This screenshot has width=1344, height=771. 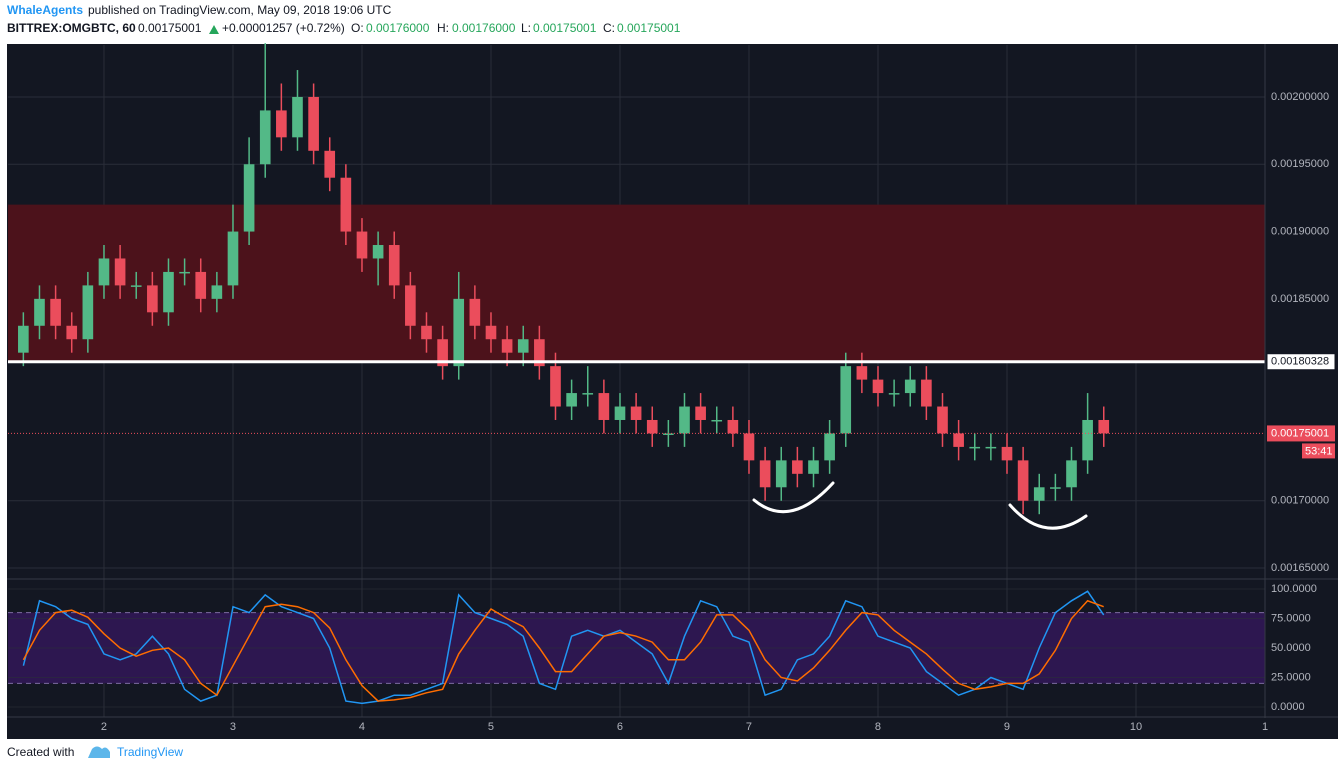 What do you see at coordinates (1300, 568) in the screenshot?
I see `y-tick-label: 0.00165000` at bounding box center [1300, 568].